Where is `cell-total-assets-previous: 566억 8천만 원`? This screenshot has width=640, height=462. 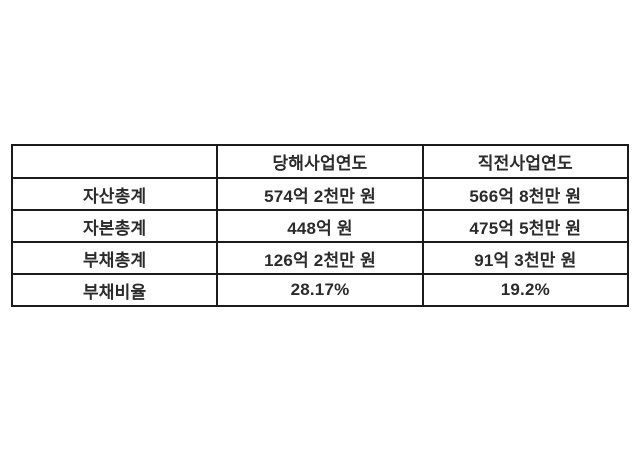
cell-total-assets-previous: 566억 8천만 원 is located at coordinates (525, 194).